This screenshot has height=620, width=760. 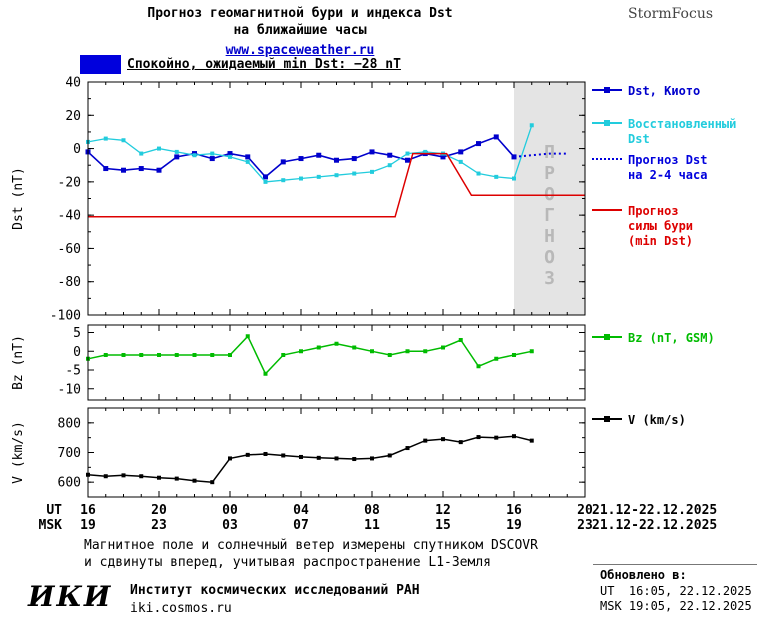 I want to click on legend-storm-forecast: Прогноз силы бури (min Dst), so click(x=642, y=226).